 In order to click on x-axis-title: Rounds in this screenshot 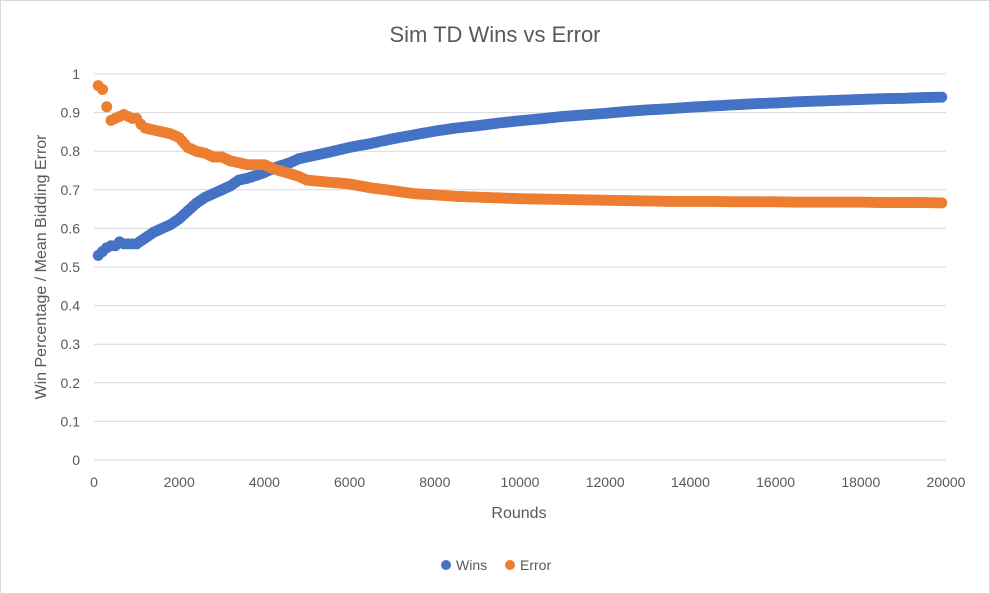, I will do `click(518, 513)`.